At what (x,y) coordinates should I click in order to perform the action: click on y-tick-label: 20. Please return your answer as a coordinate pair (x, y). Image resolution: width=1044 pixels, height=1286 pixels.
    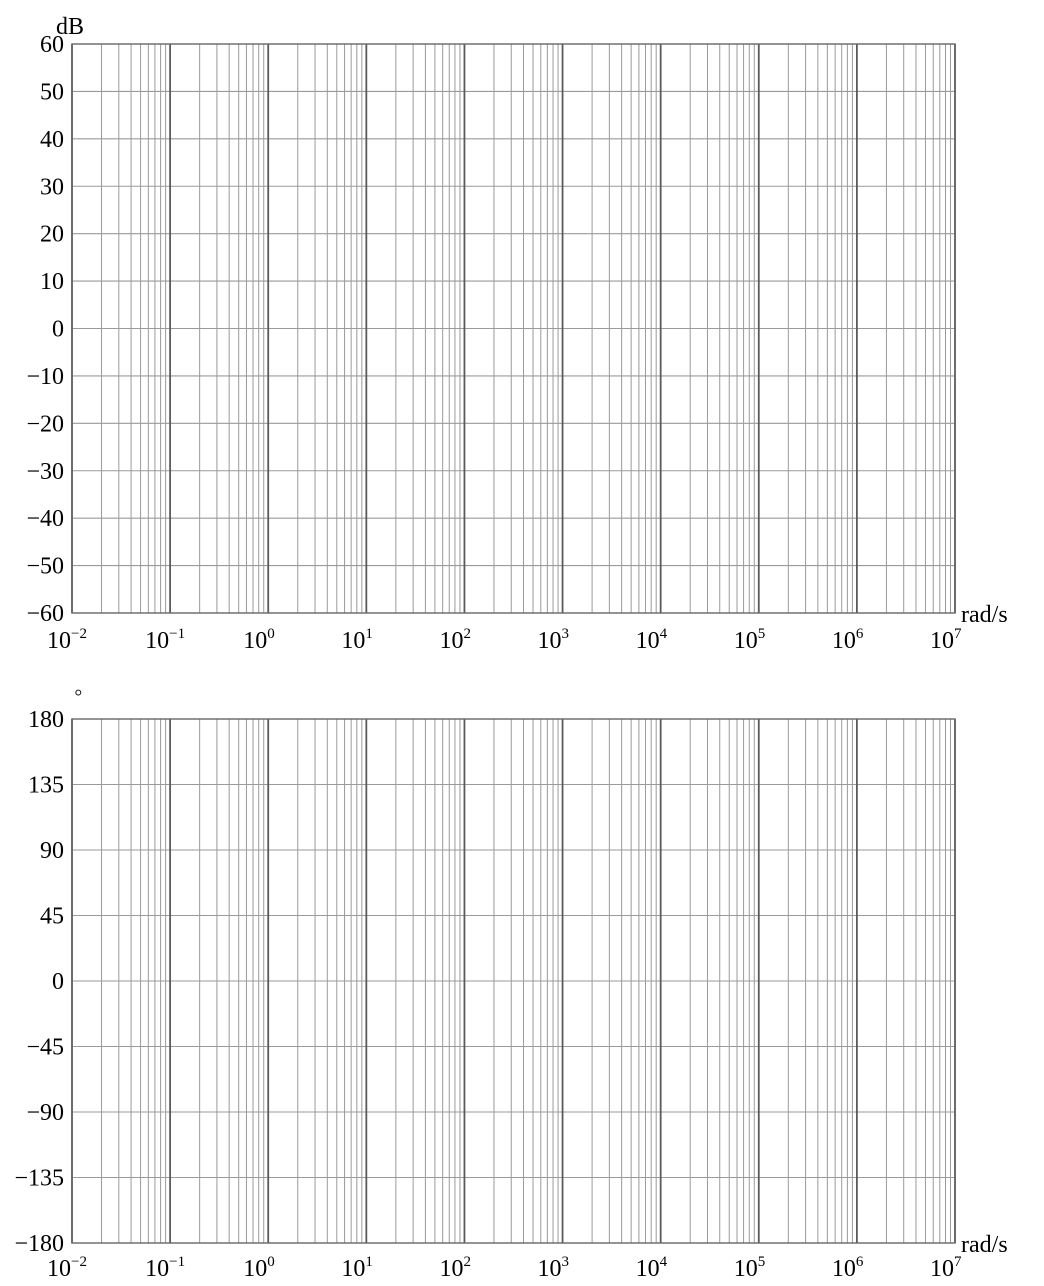
    Looking at the image, I should click on (52, 235).